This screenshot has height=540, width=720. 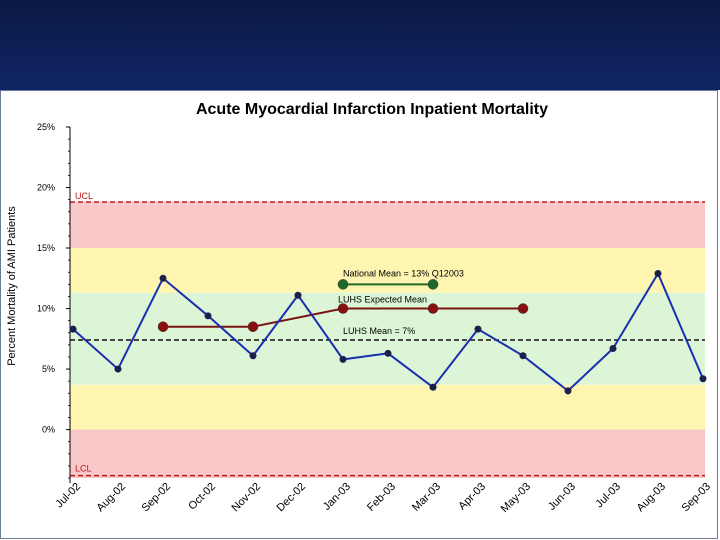 I want to click on x-tick-label: Jan-03, so click(x=337, y=497).